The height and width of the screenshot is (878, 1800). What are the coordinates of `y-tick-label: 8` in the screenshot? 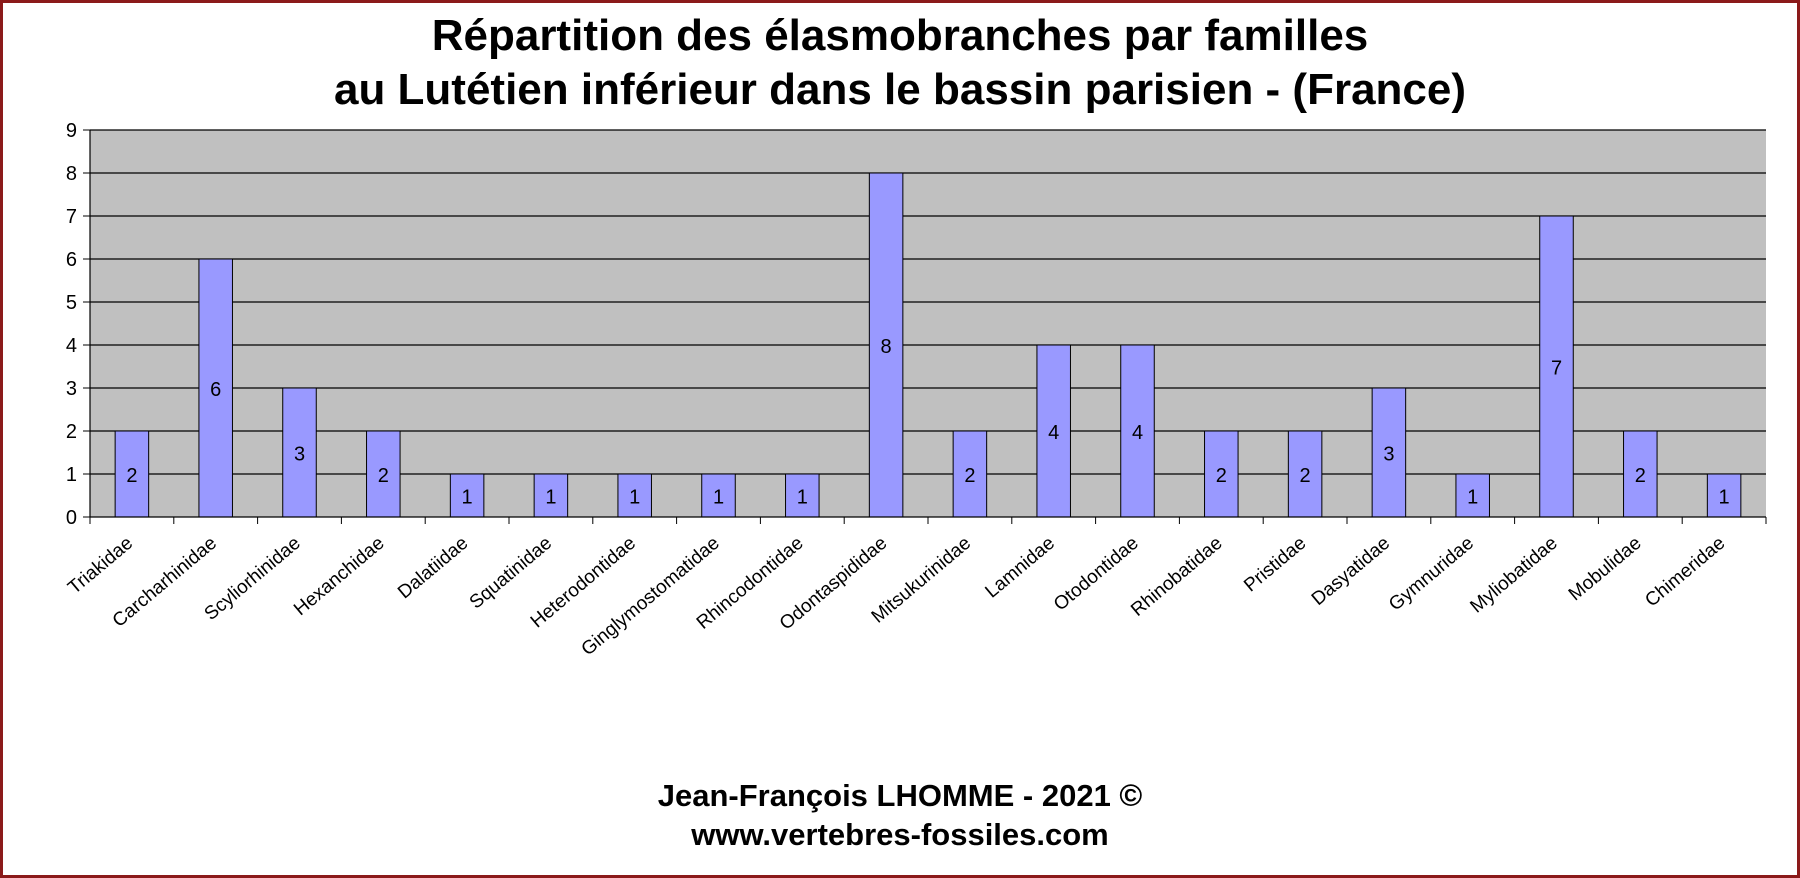 It's located at (71, 174).